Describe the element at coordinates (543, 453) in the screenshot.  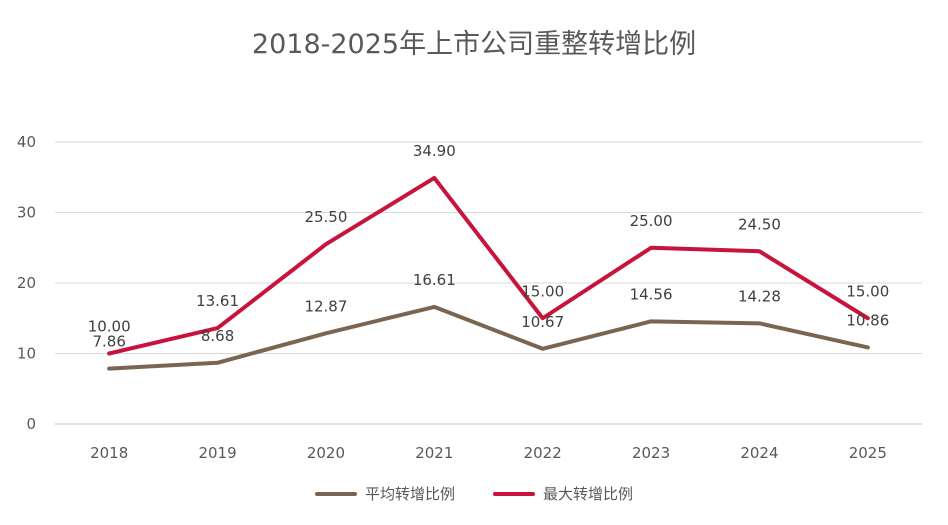
I see `x-tick-label-2022: 2022` at that location.